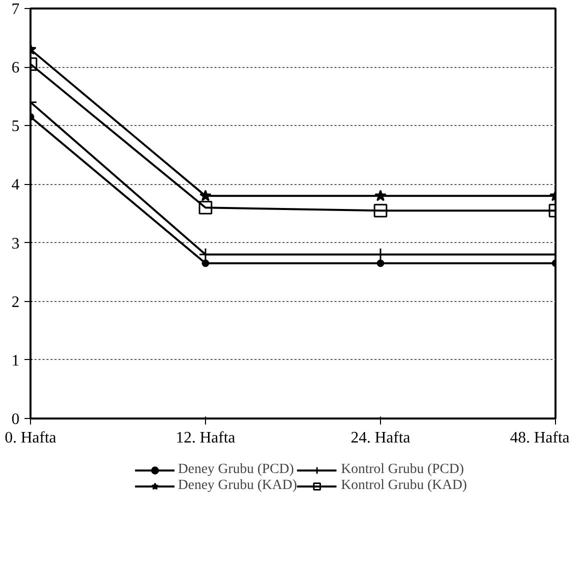  Describe the element at coordinates (16, 127) in the screenshot. I see `y-tick-label: 5` at that location.